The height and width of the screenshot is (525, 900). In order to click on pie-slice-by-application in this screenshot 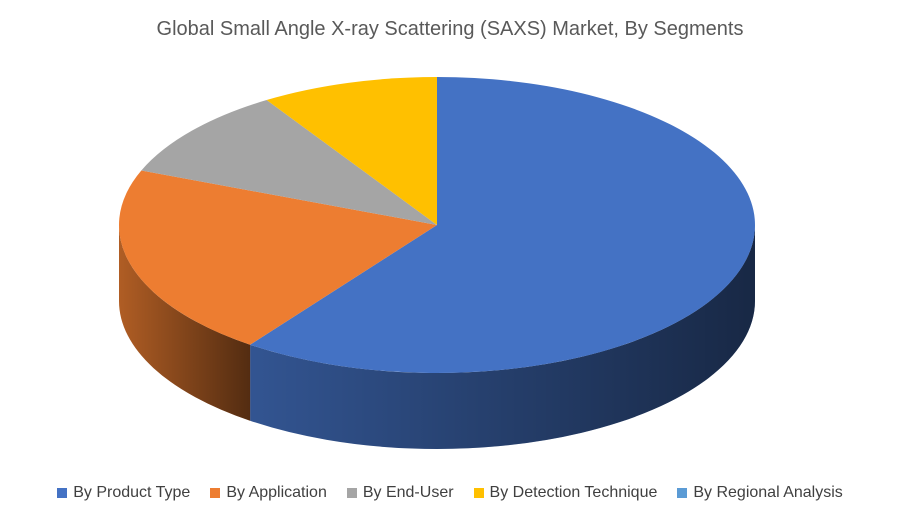, I will do `click(278, 257)`.